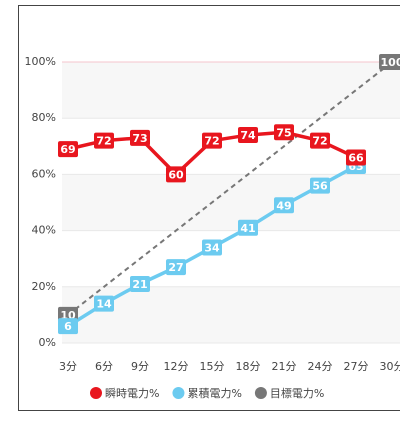 The image size is (400, 423). I want to click on label-text: 69, so click(67, 149).